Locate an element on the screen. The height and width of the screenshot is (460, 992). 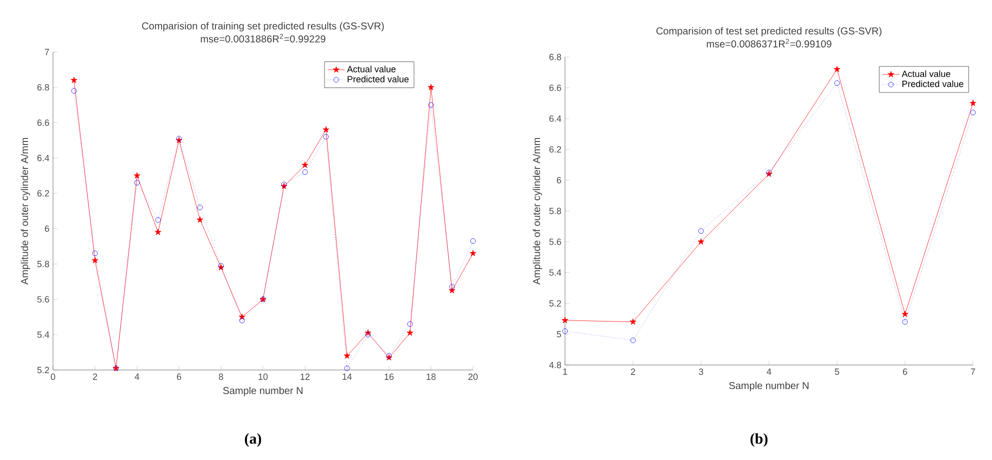
x-tick-label: 16 is located at coordinates (389, 377).